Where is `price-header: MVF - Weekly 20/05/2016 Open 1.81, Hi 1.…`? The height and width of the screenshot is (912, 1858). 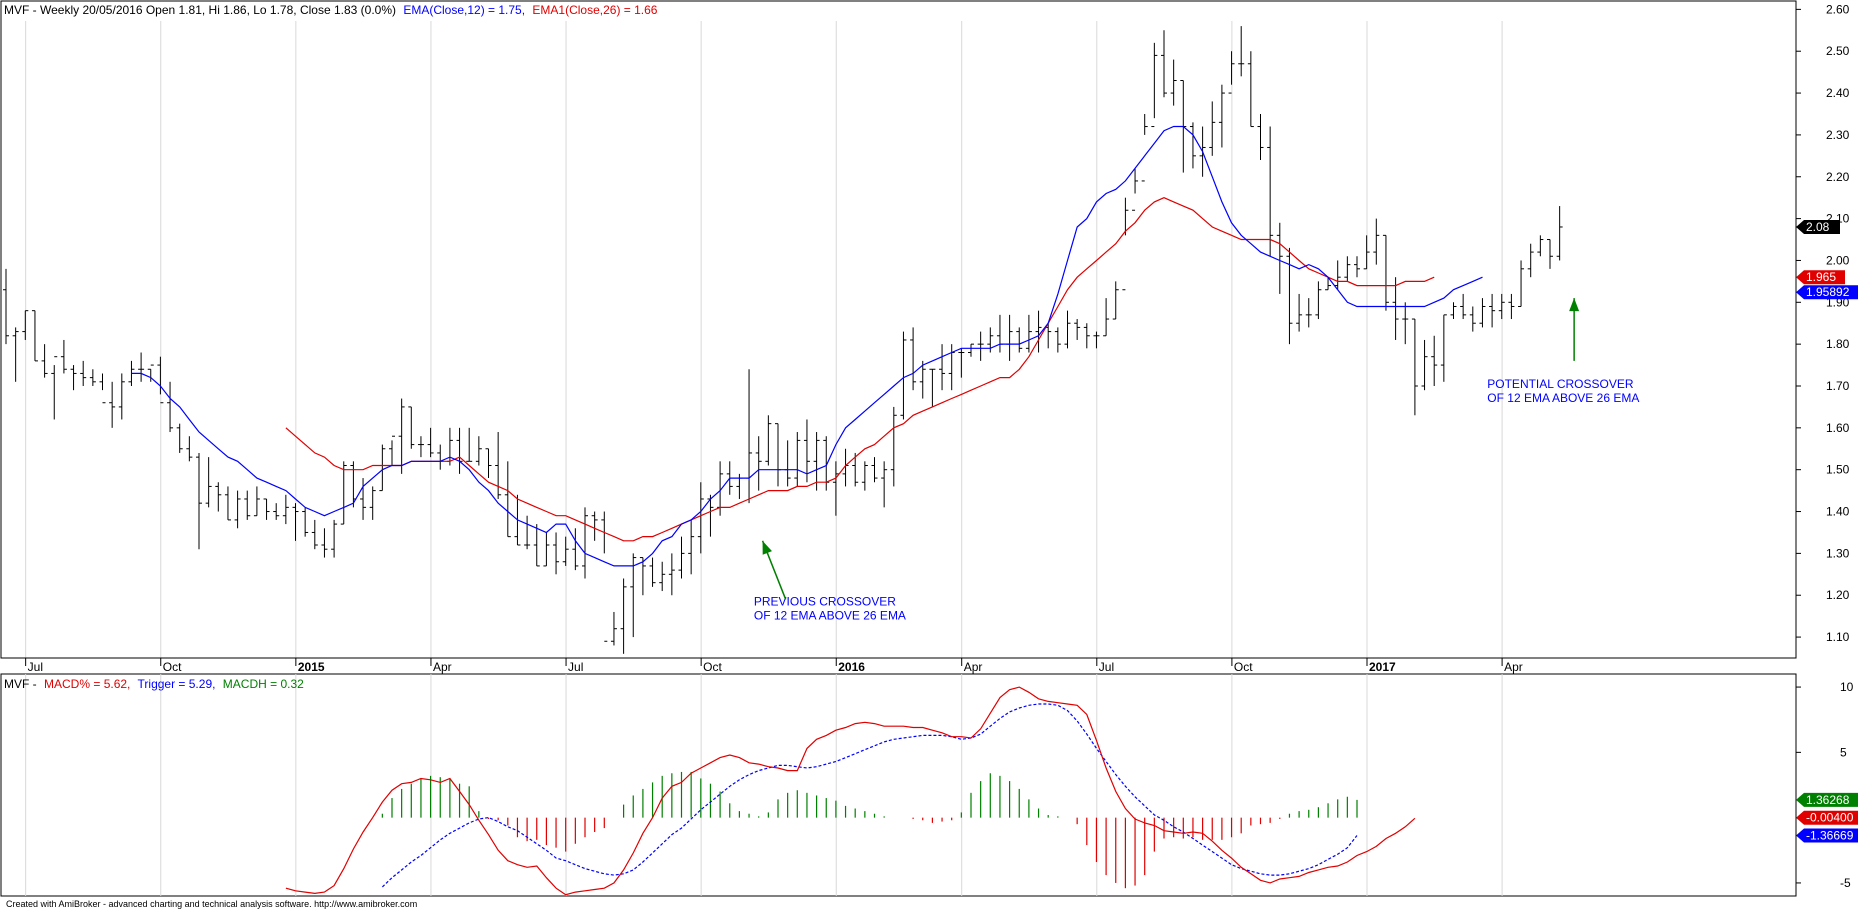 price-header: MVF - Weekly 20/05/2016 Open 1.81, Hi 1.… is located at coordinates (331, 10).